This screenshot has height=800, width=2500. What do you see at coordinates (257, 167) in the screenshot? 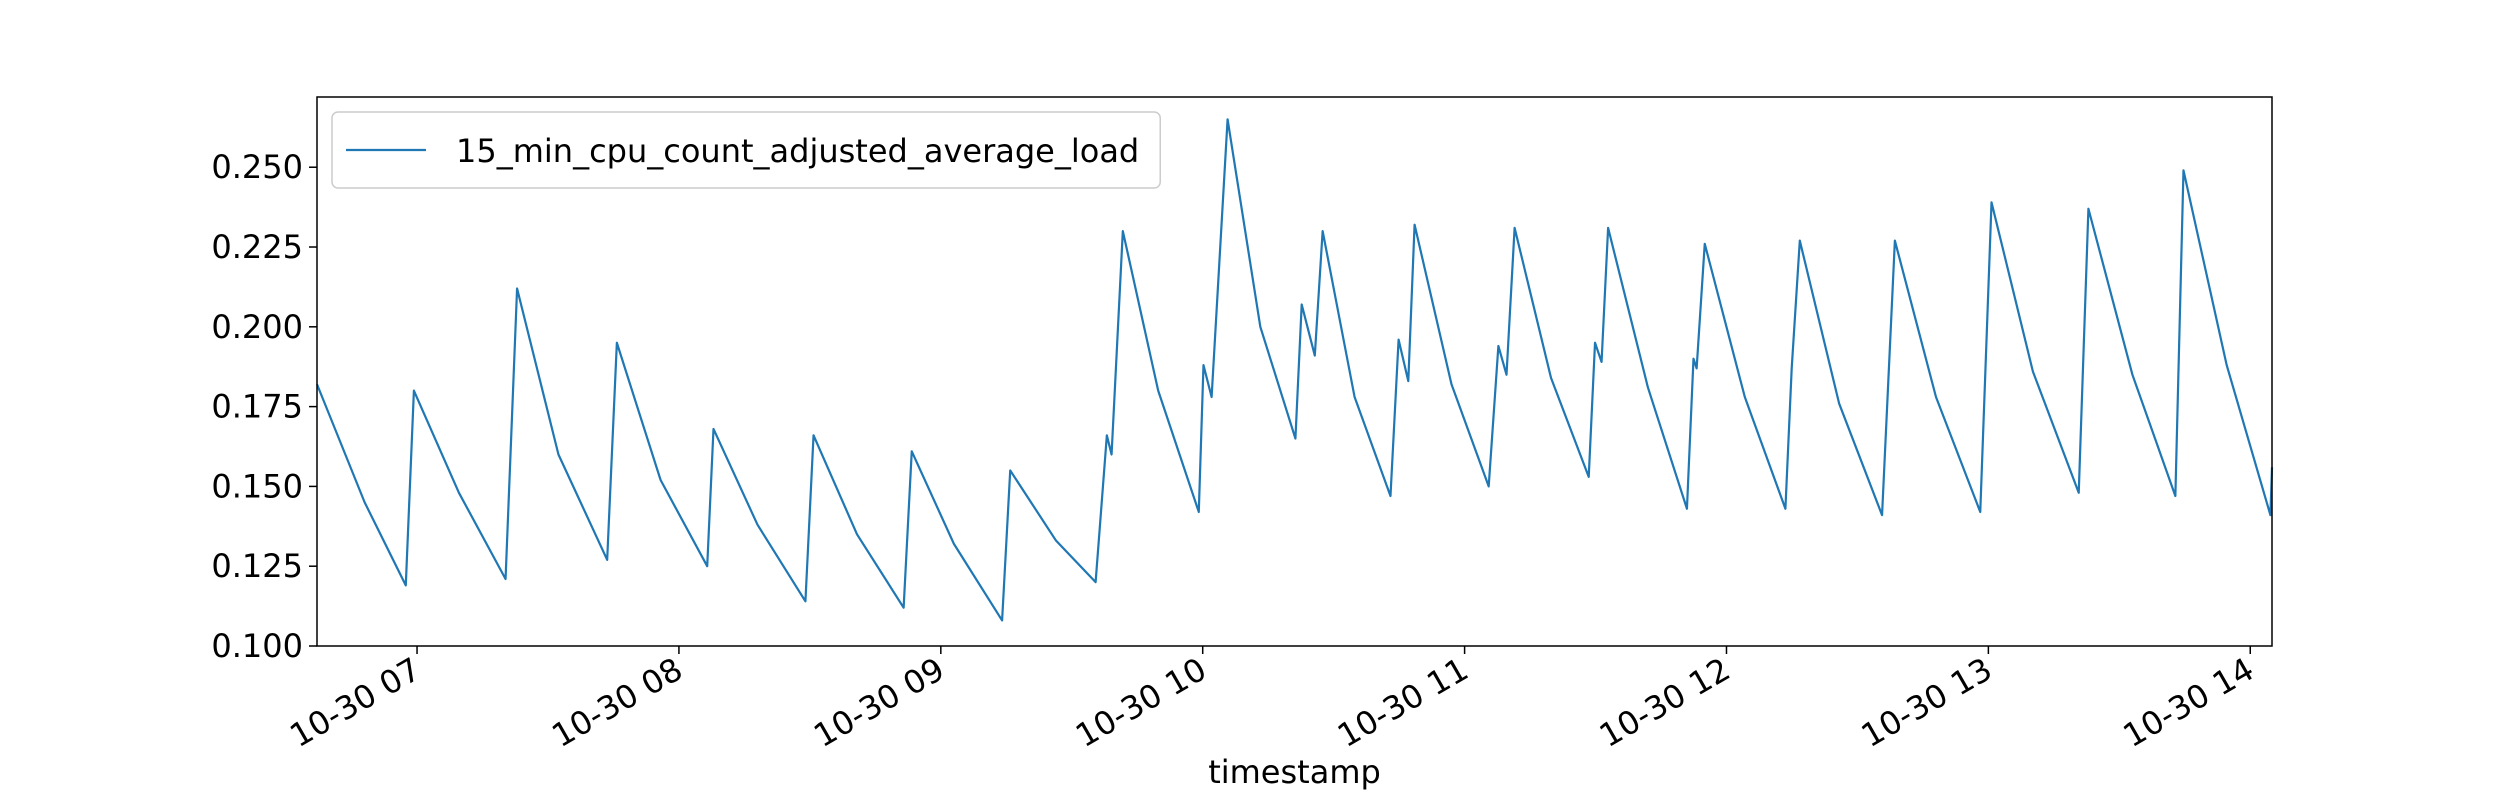
I see `y-tick-label: 0.250` at bounding box center [257, 167].